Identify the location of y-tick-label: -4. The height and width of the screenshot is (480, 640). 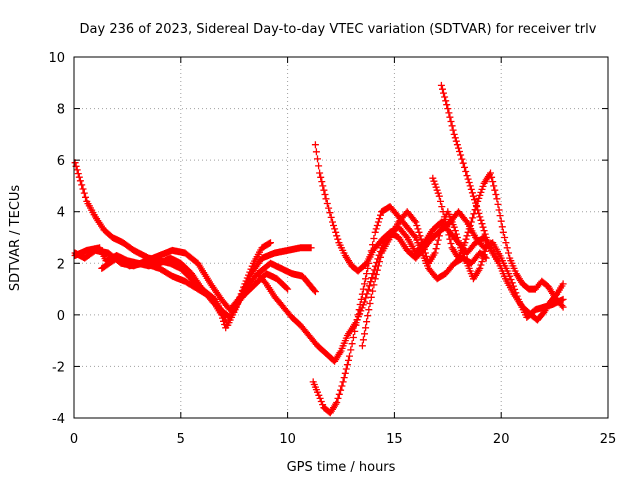
(58, 419).